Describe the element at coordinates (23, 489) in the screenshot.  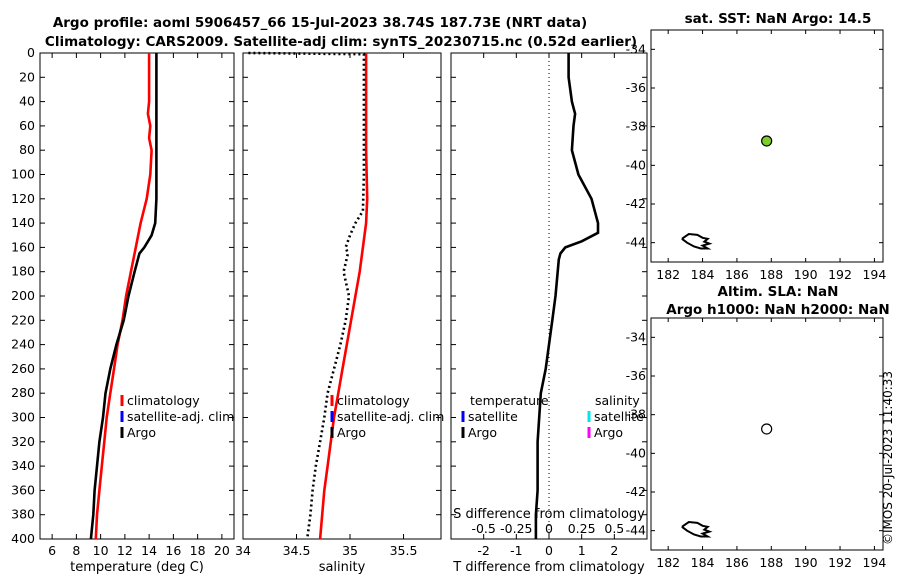
I see `y-tick-label: 360` at that location.